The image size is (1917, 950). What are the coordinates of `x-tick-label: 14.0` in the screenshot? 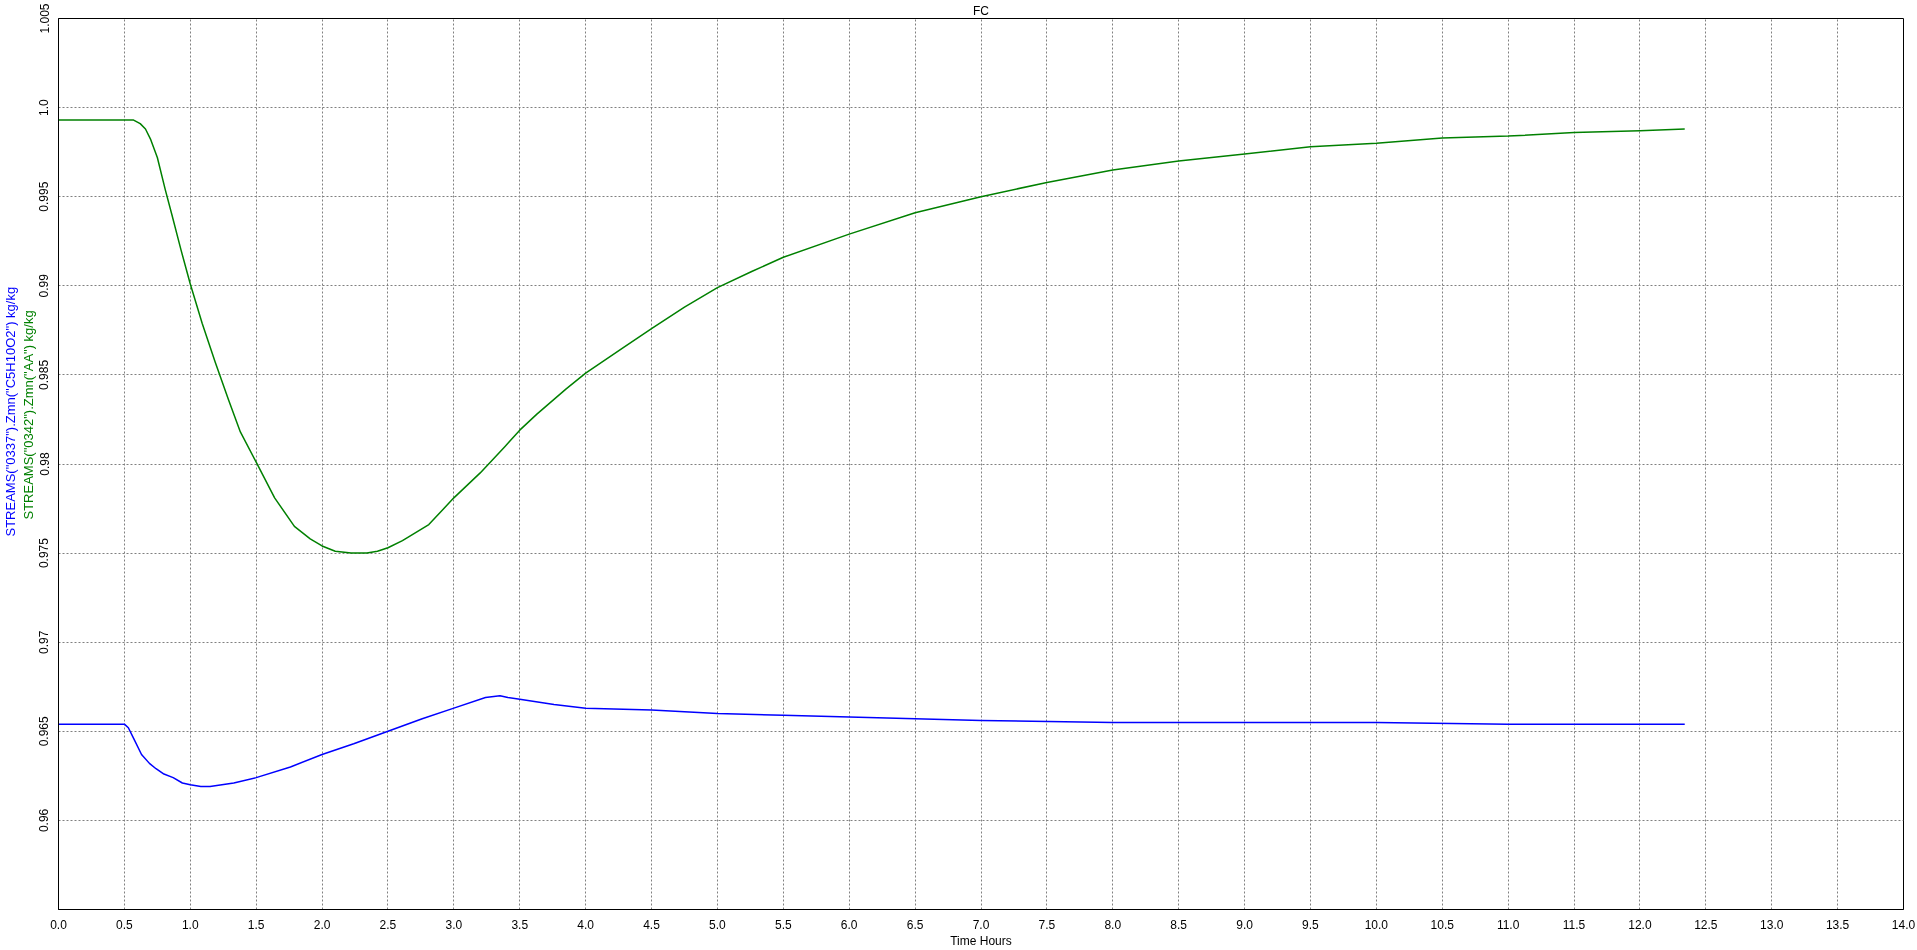 It's located at (1903, 924).